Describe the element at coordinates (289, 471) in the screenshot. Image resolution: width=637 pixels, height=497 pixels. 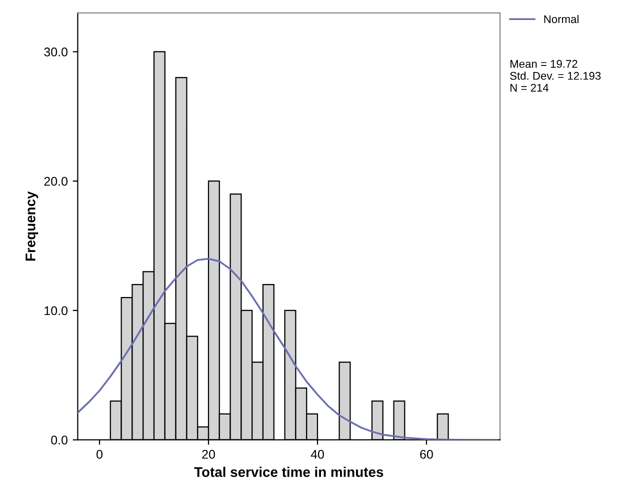
I see `x-axis-title: Total service time in minutes` at that location.